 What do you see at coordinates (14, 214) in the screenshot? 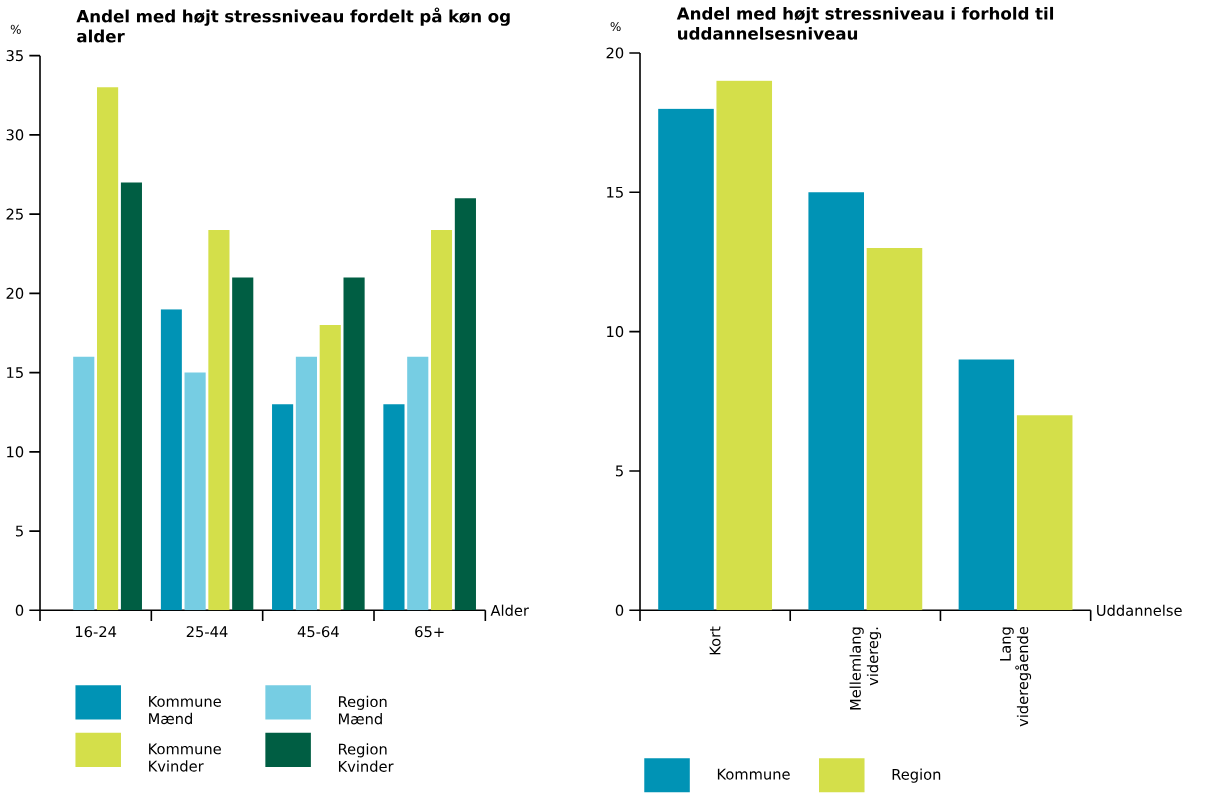
I see `y-tick-label: 25` at bounding box center [14, 214].